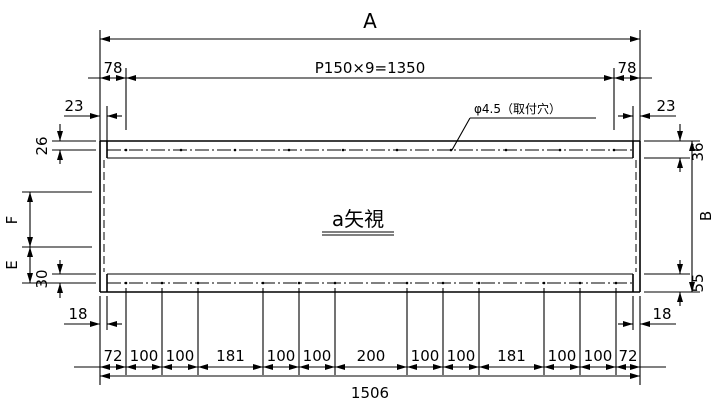  Describe the element at coordinates (370, 68) in the screenshot. I see `pitch-label: P150×9=1350` at that location.